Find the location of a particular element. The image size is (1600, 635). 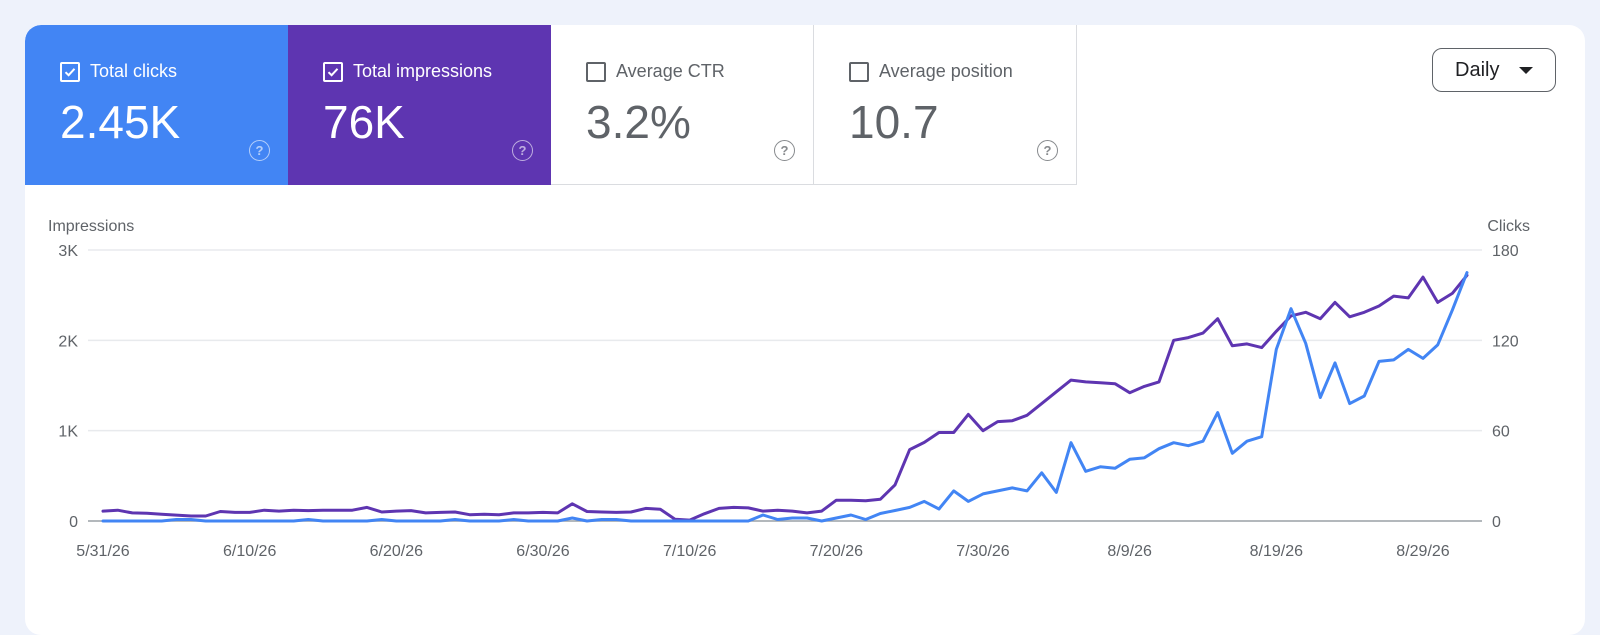

metric-value: 10.7 is located at coordinates (894, 122).